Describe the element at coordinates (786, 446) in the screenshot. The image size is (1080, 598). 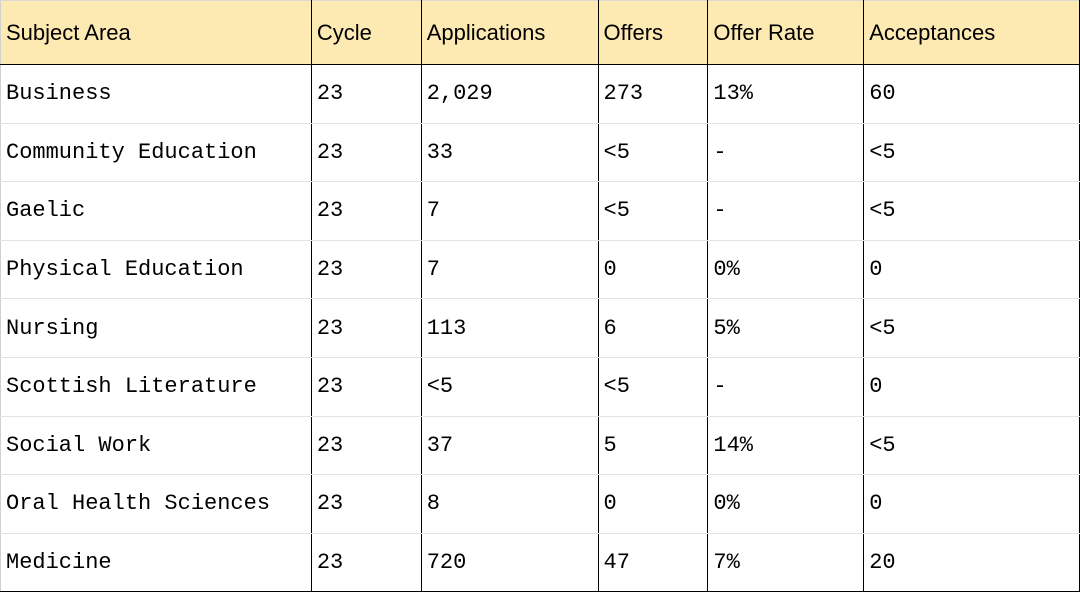
I see `cell-offer-rate: 14%` at that location.